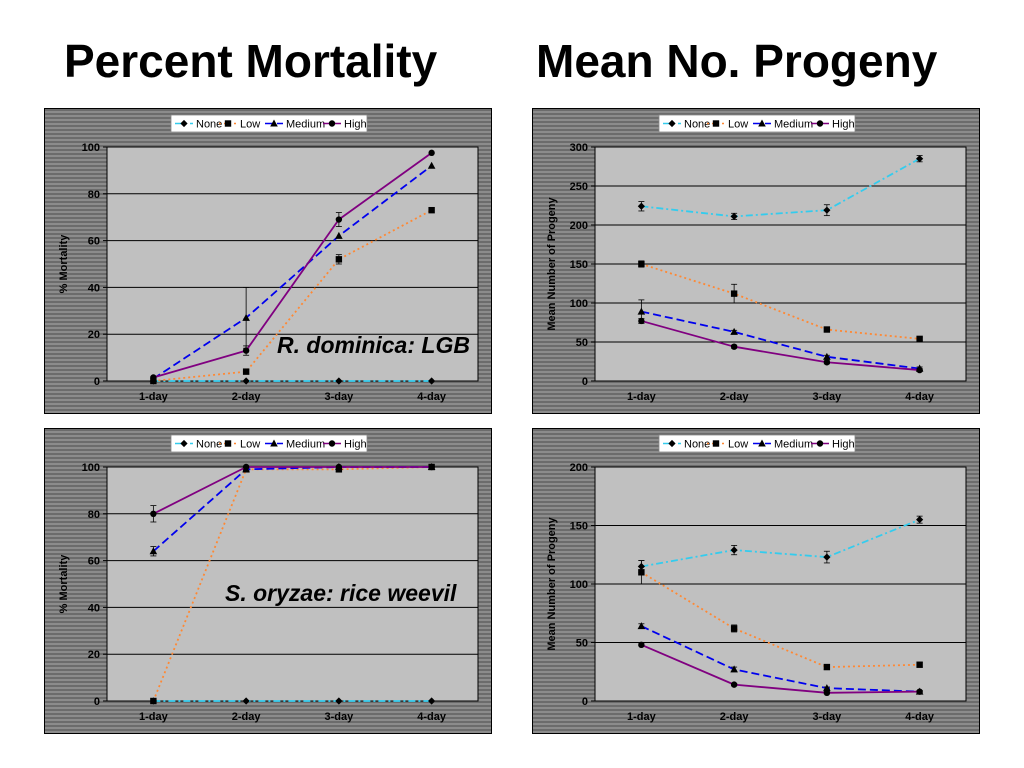 This screenshot has width=1024, height=768. I want to click on x-tick-label: 1-day, so click(154, 397).